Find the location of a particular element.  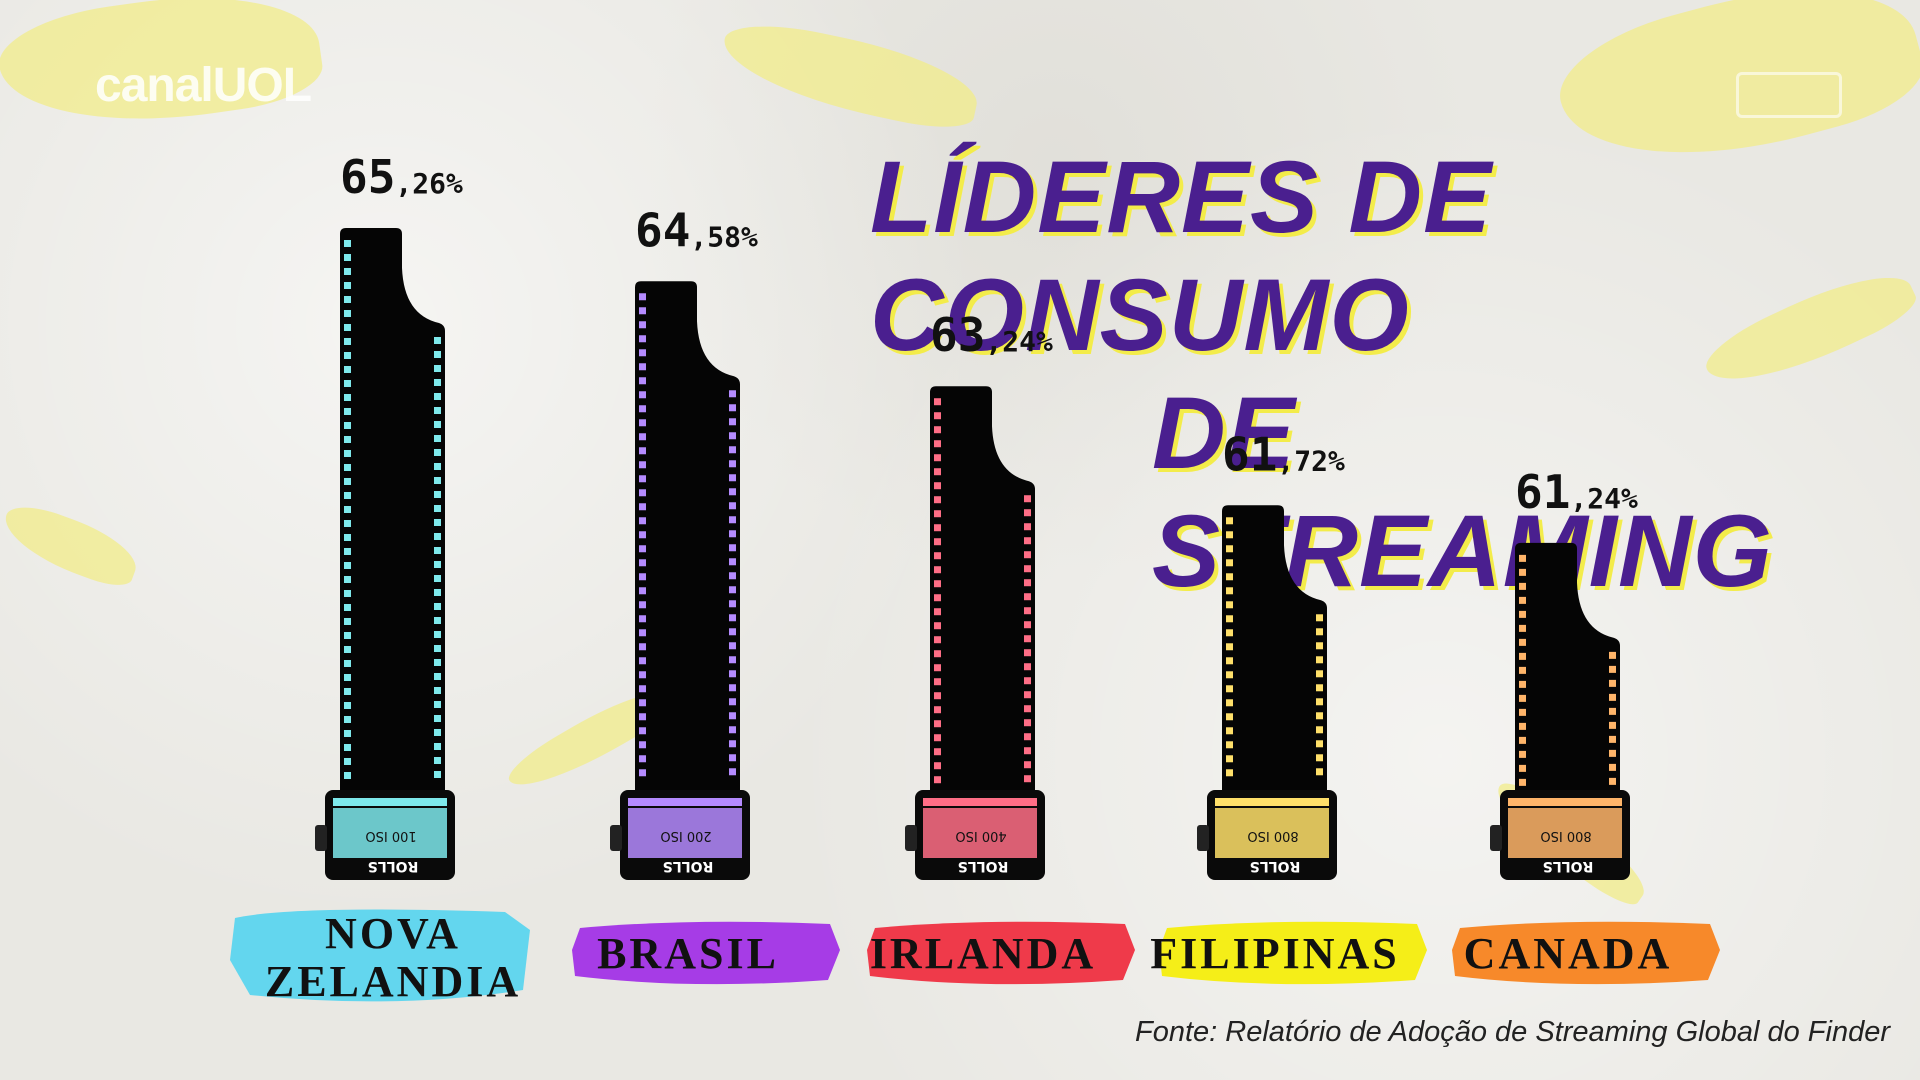

film-canister-icon: 400 ISO ROLLS is located at coordinates (975, 835).